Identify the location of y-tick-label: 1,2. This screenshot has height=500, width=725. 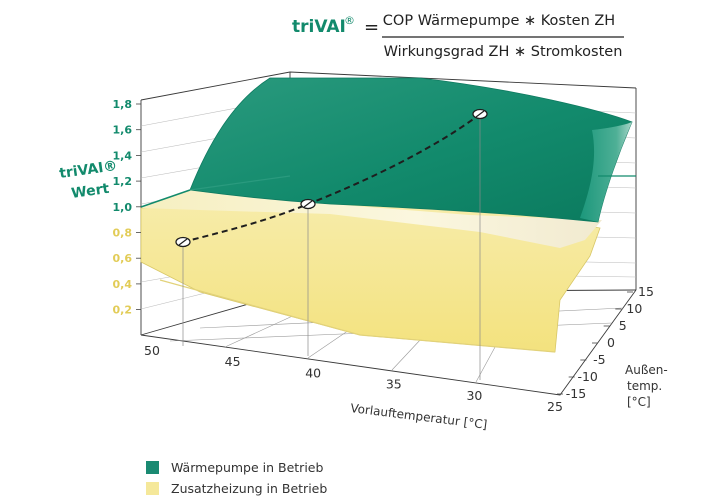
(123, 181).